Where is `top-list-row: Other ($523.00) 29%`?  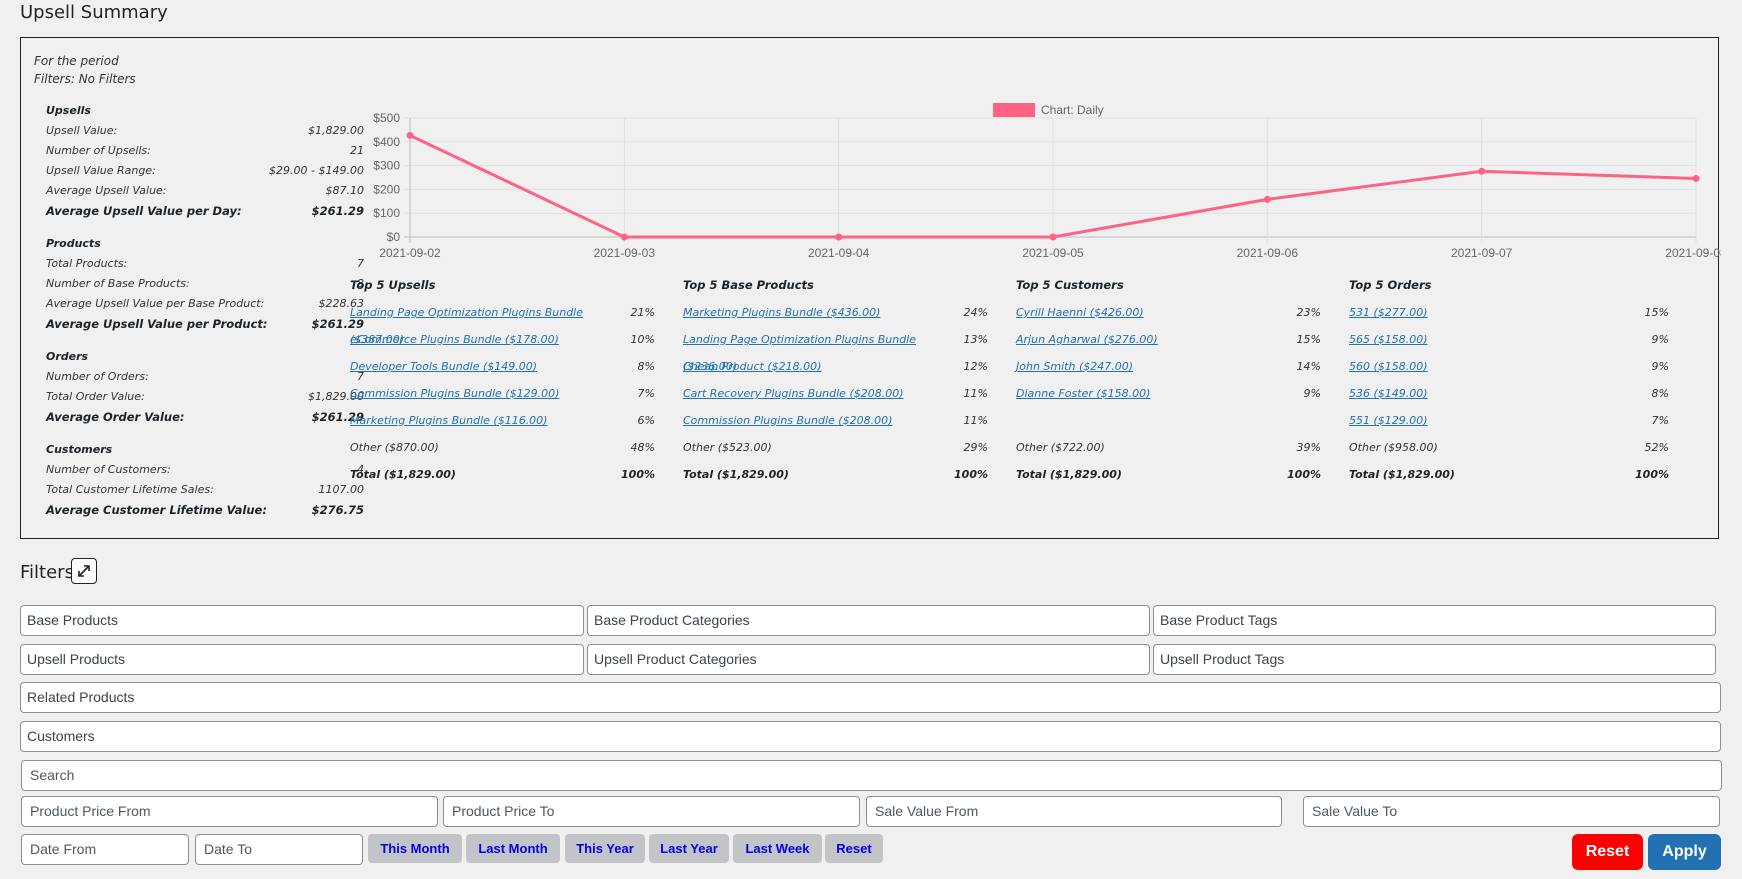 top-list-row: Other ($523.00) 29% is located at coordinates (835, 447).